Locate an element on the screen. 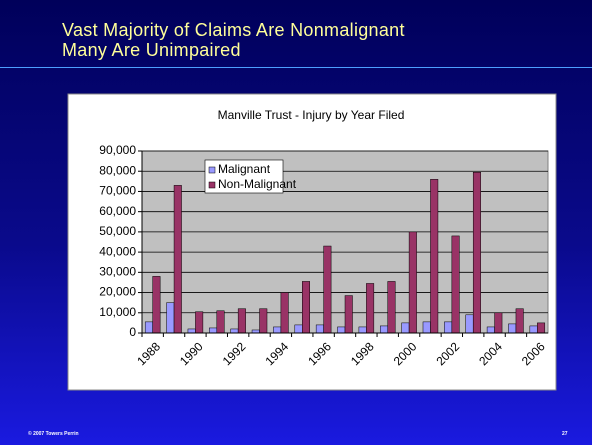 This screenshot has width=592, height=445. y-tick-label: 20,000 is located at coordinates (117, 292).